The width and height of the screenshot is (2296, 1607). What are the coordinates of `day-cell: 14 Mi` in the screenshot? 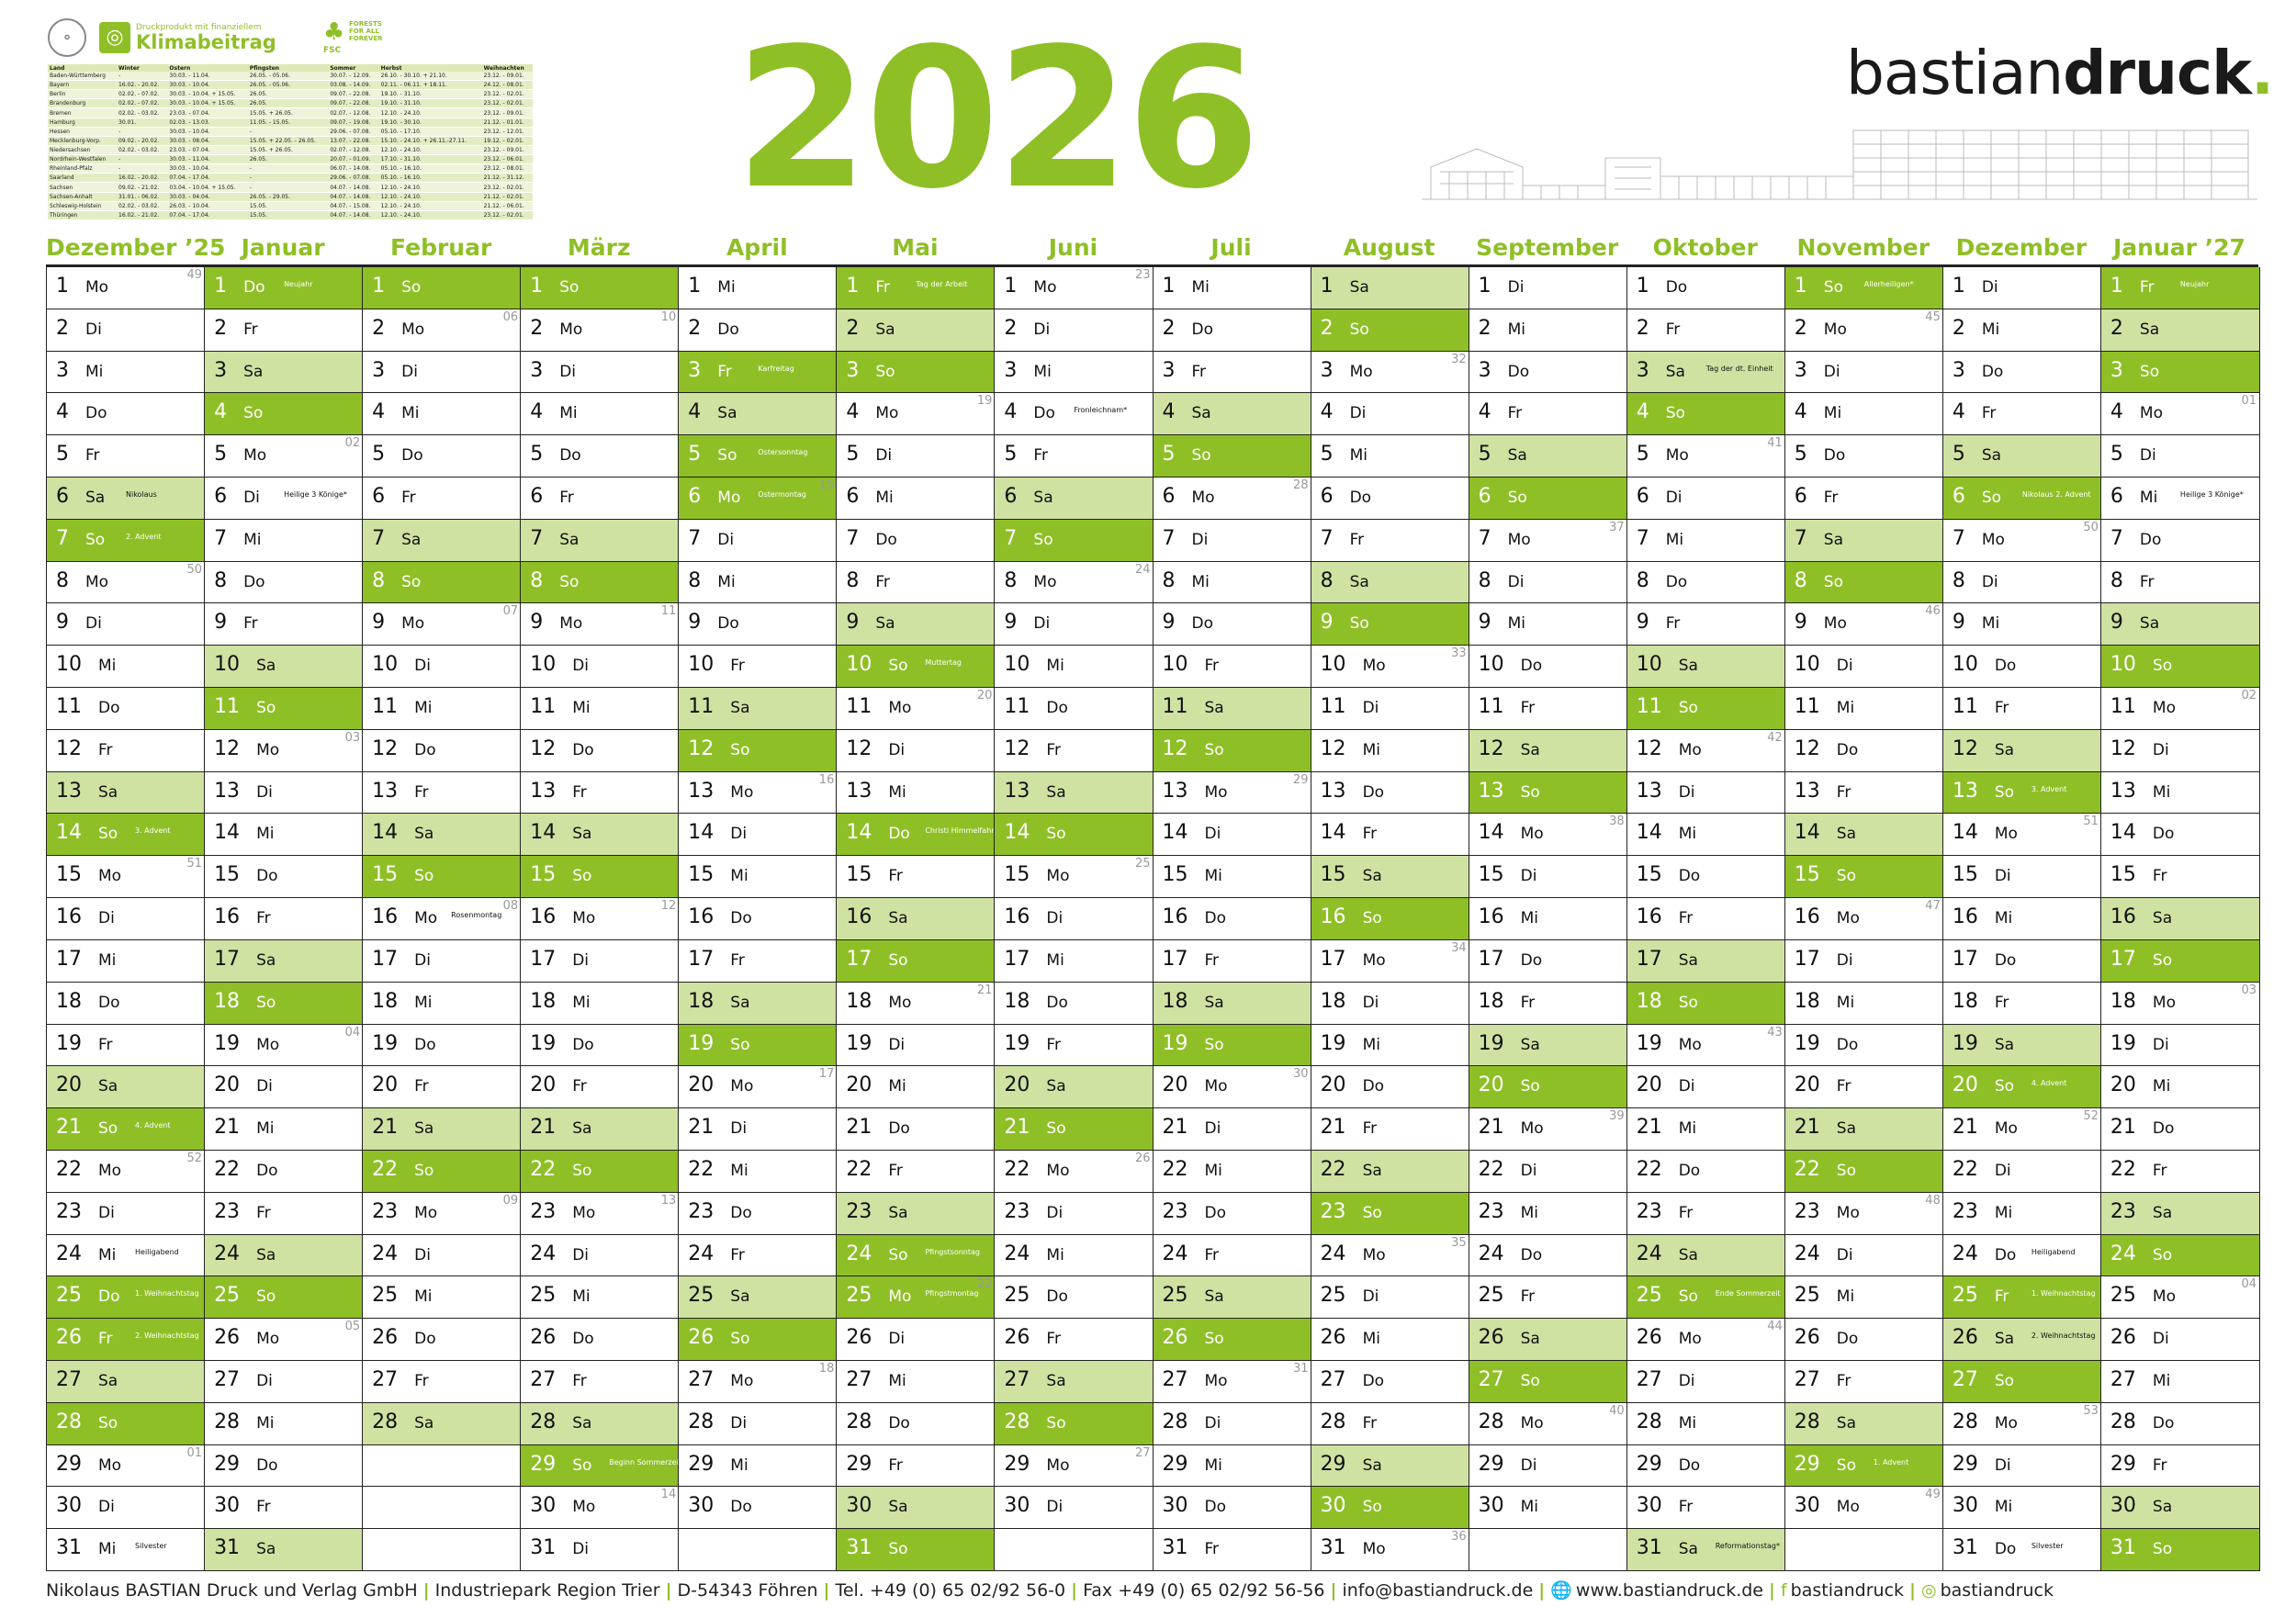 It's located at (1705, 835).